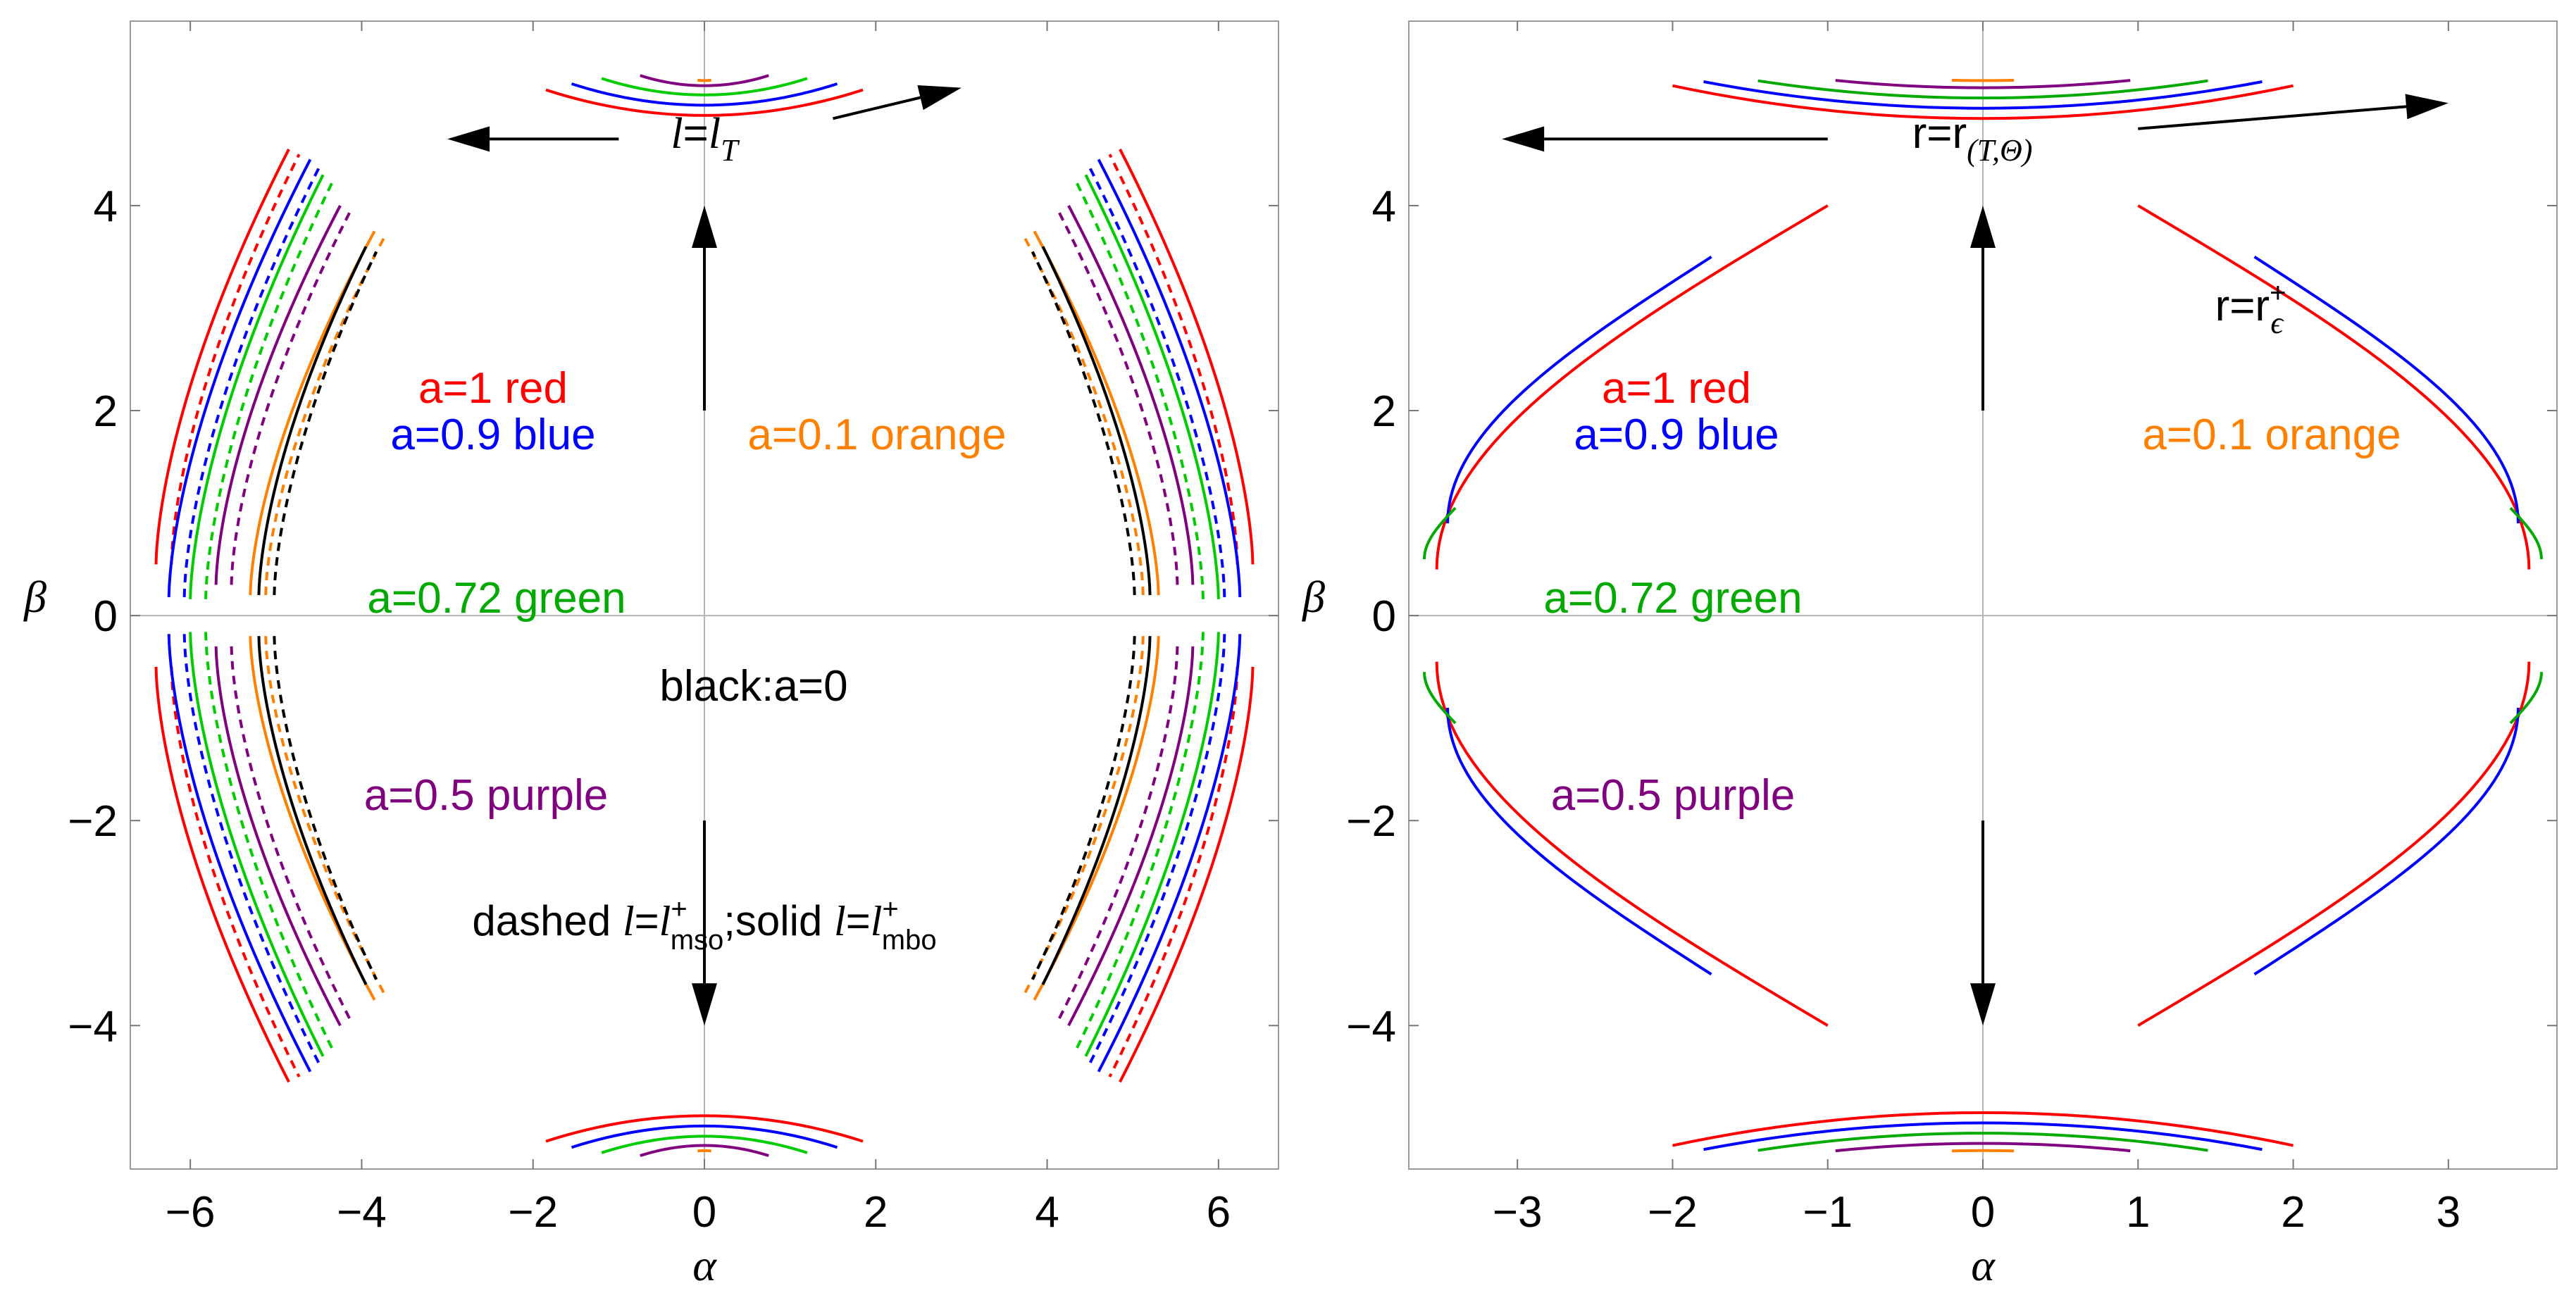  I want to click on right-y-axis-label: β, so click(1313, 597).